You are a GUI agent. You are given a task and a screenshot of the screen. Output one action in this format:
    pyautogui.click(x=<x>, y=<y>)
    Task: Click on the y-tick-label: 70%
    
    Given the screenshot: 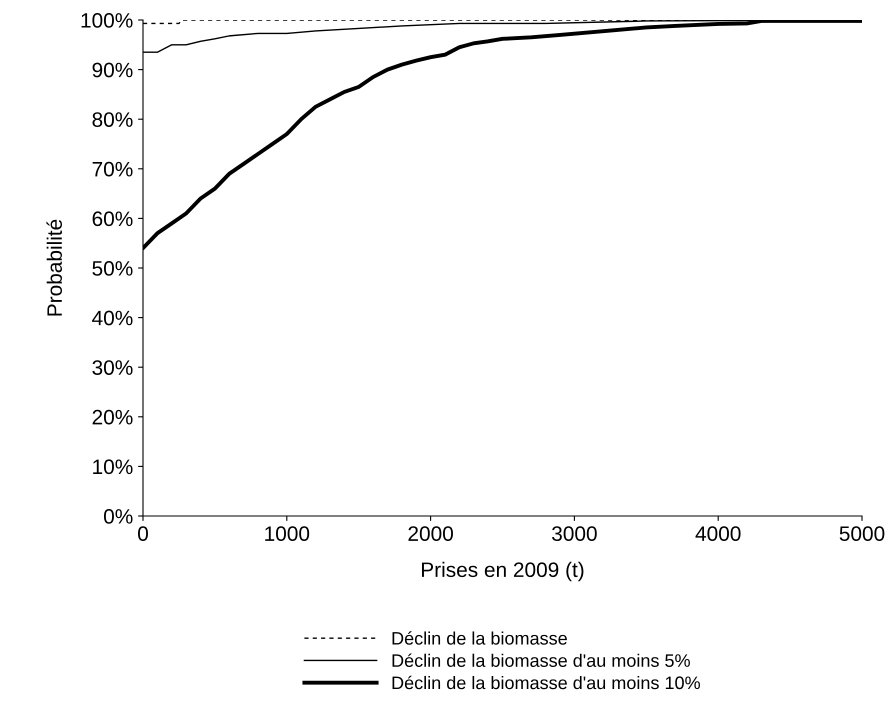 What is the action you would take?
    pyautogui.click(x=112, y=169)
    